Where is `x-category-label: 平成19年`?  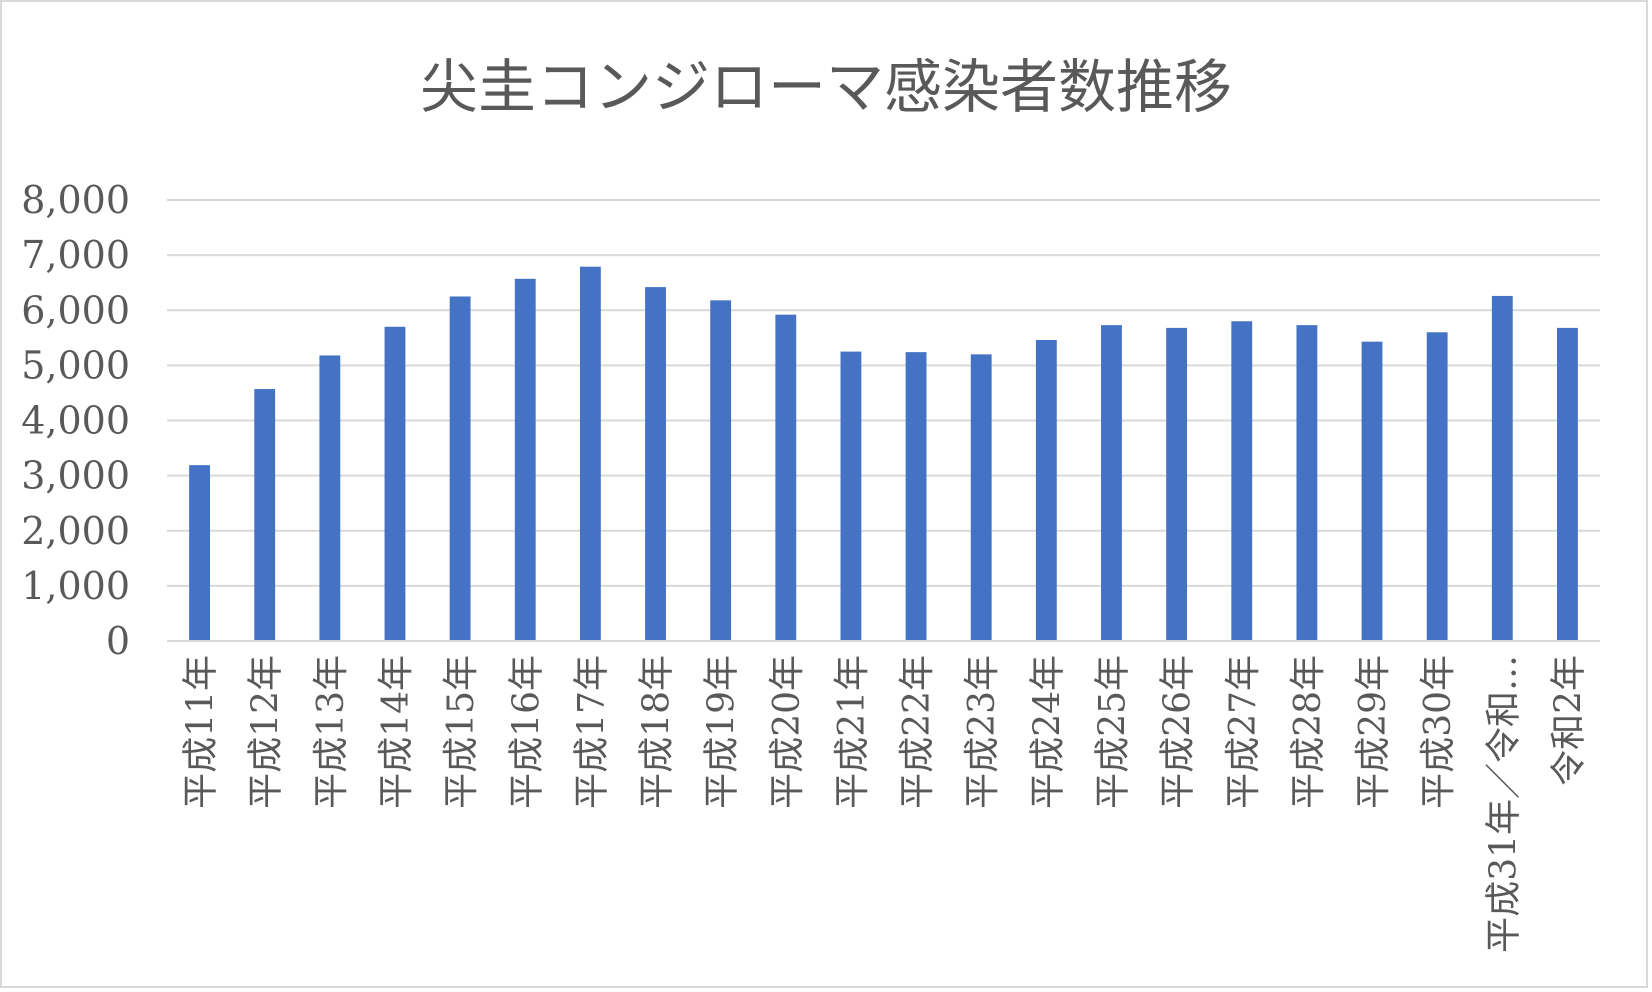 x-category-label: 平成19年 is located at coordinates (722, 732).